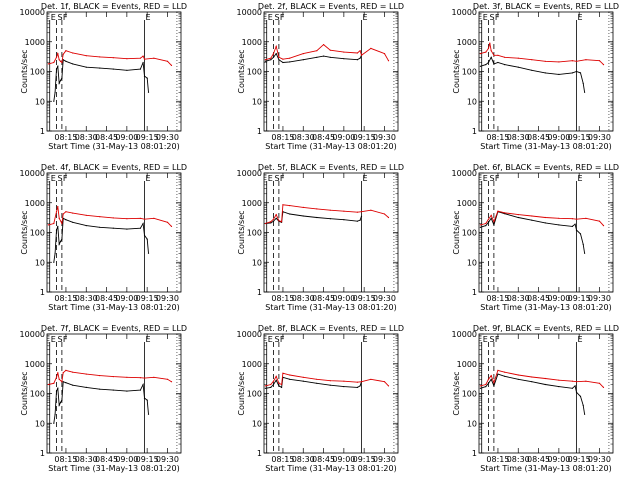 Image resolution: width=640 pixels, height=480 pixels. What do you see at coordinates (546, 167) in the screenshot?
I see `panel-title: Det. 6f, BLACK = Events, RED = LLD` at bounding box center [546, 167].